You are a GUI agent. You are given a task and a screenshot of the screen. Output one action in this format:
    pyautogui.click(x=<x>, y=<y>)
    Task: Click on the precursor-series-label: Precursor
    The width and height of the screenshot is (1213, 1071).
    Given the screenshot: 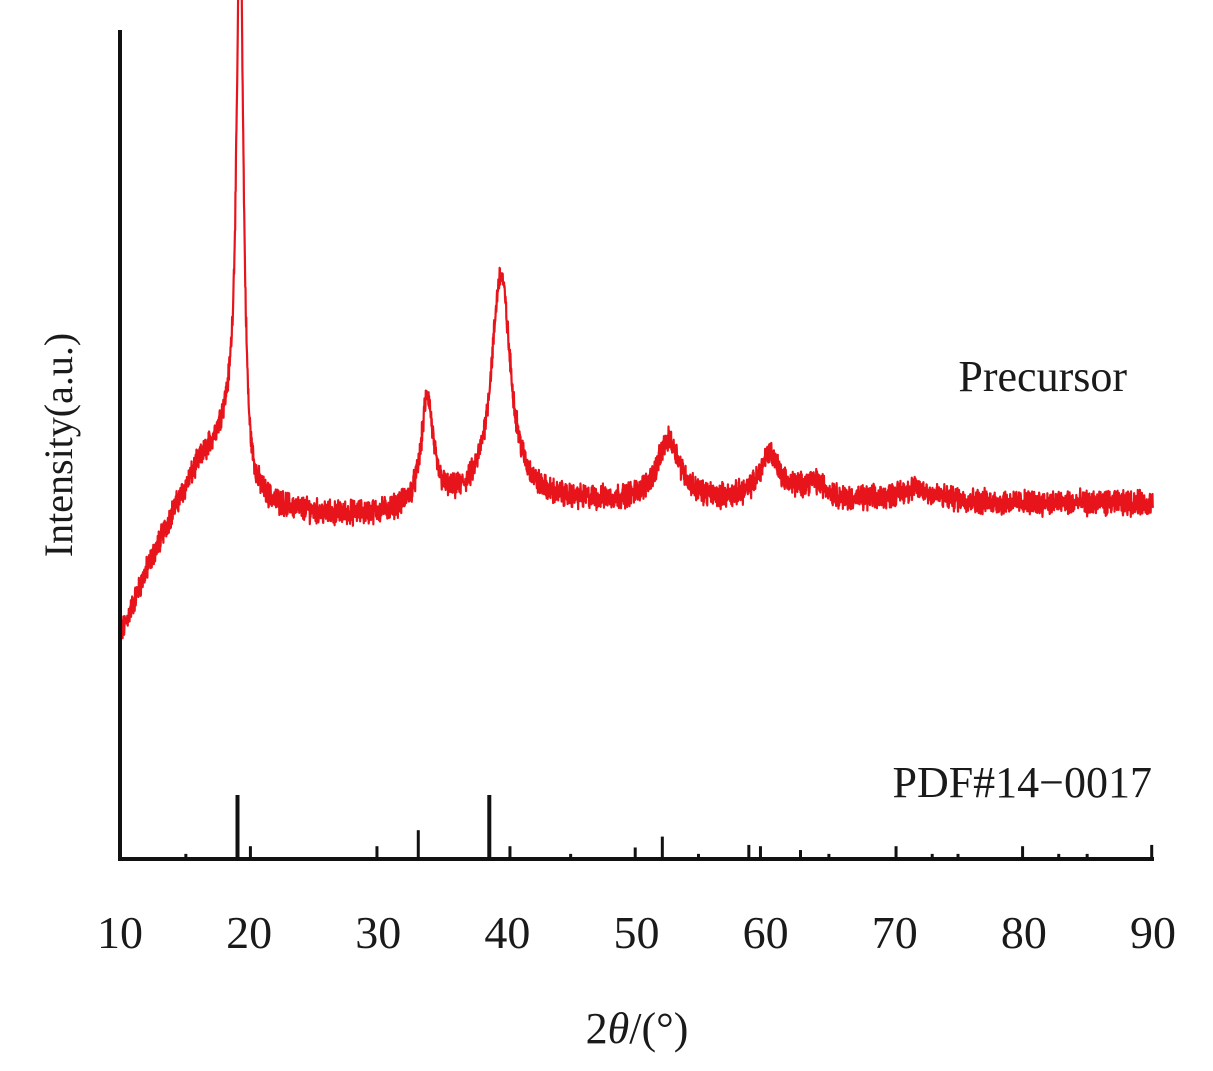 What is the action you would take?
    pyautogui.click(x=1042, y=376)
    